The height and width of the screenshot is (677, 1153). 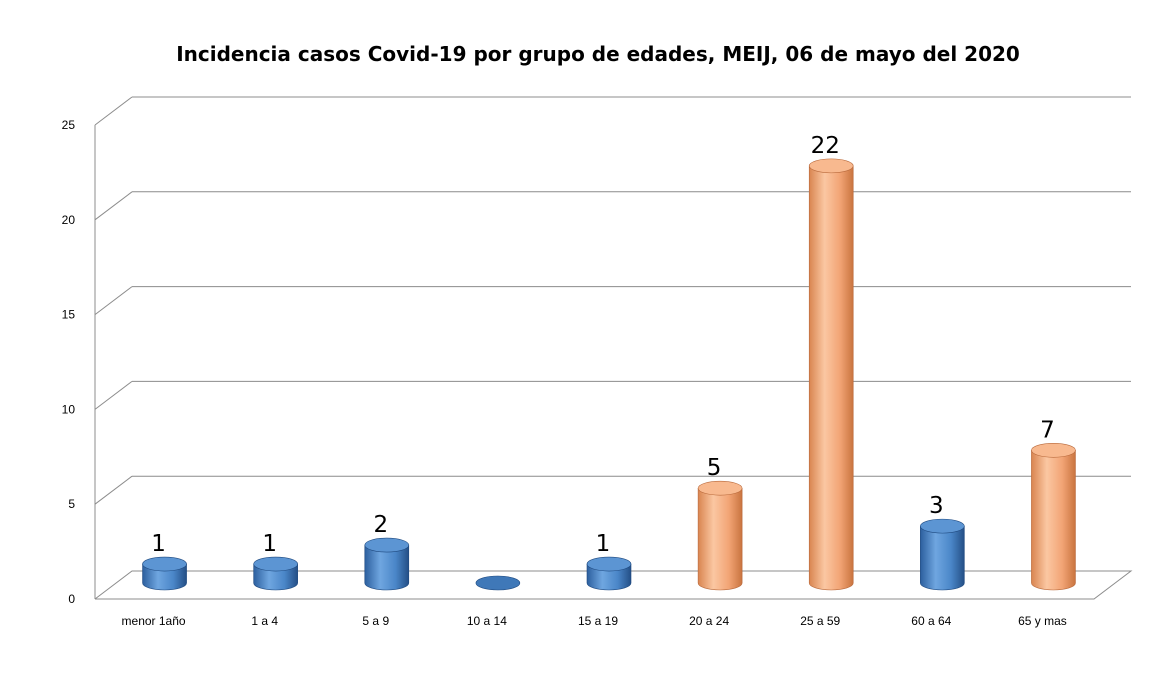 What do you see at coordinates (71, 599) in the screenshot?
I see `y-tick-label: 0` at bounding box center [71, 599].